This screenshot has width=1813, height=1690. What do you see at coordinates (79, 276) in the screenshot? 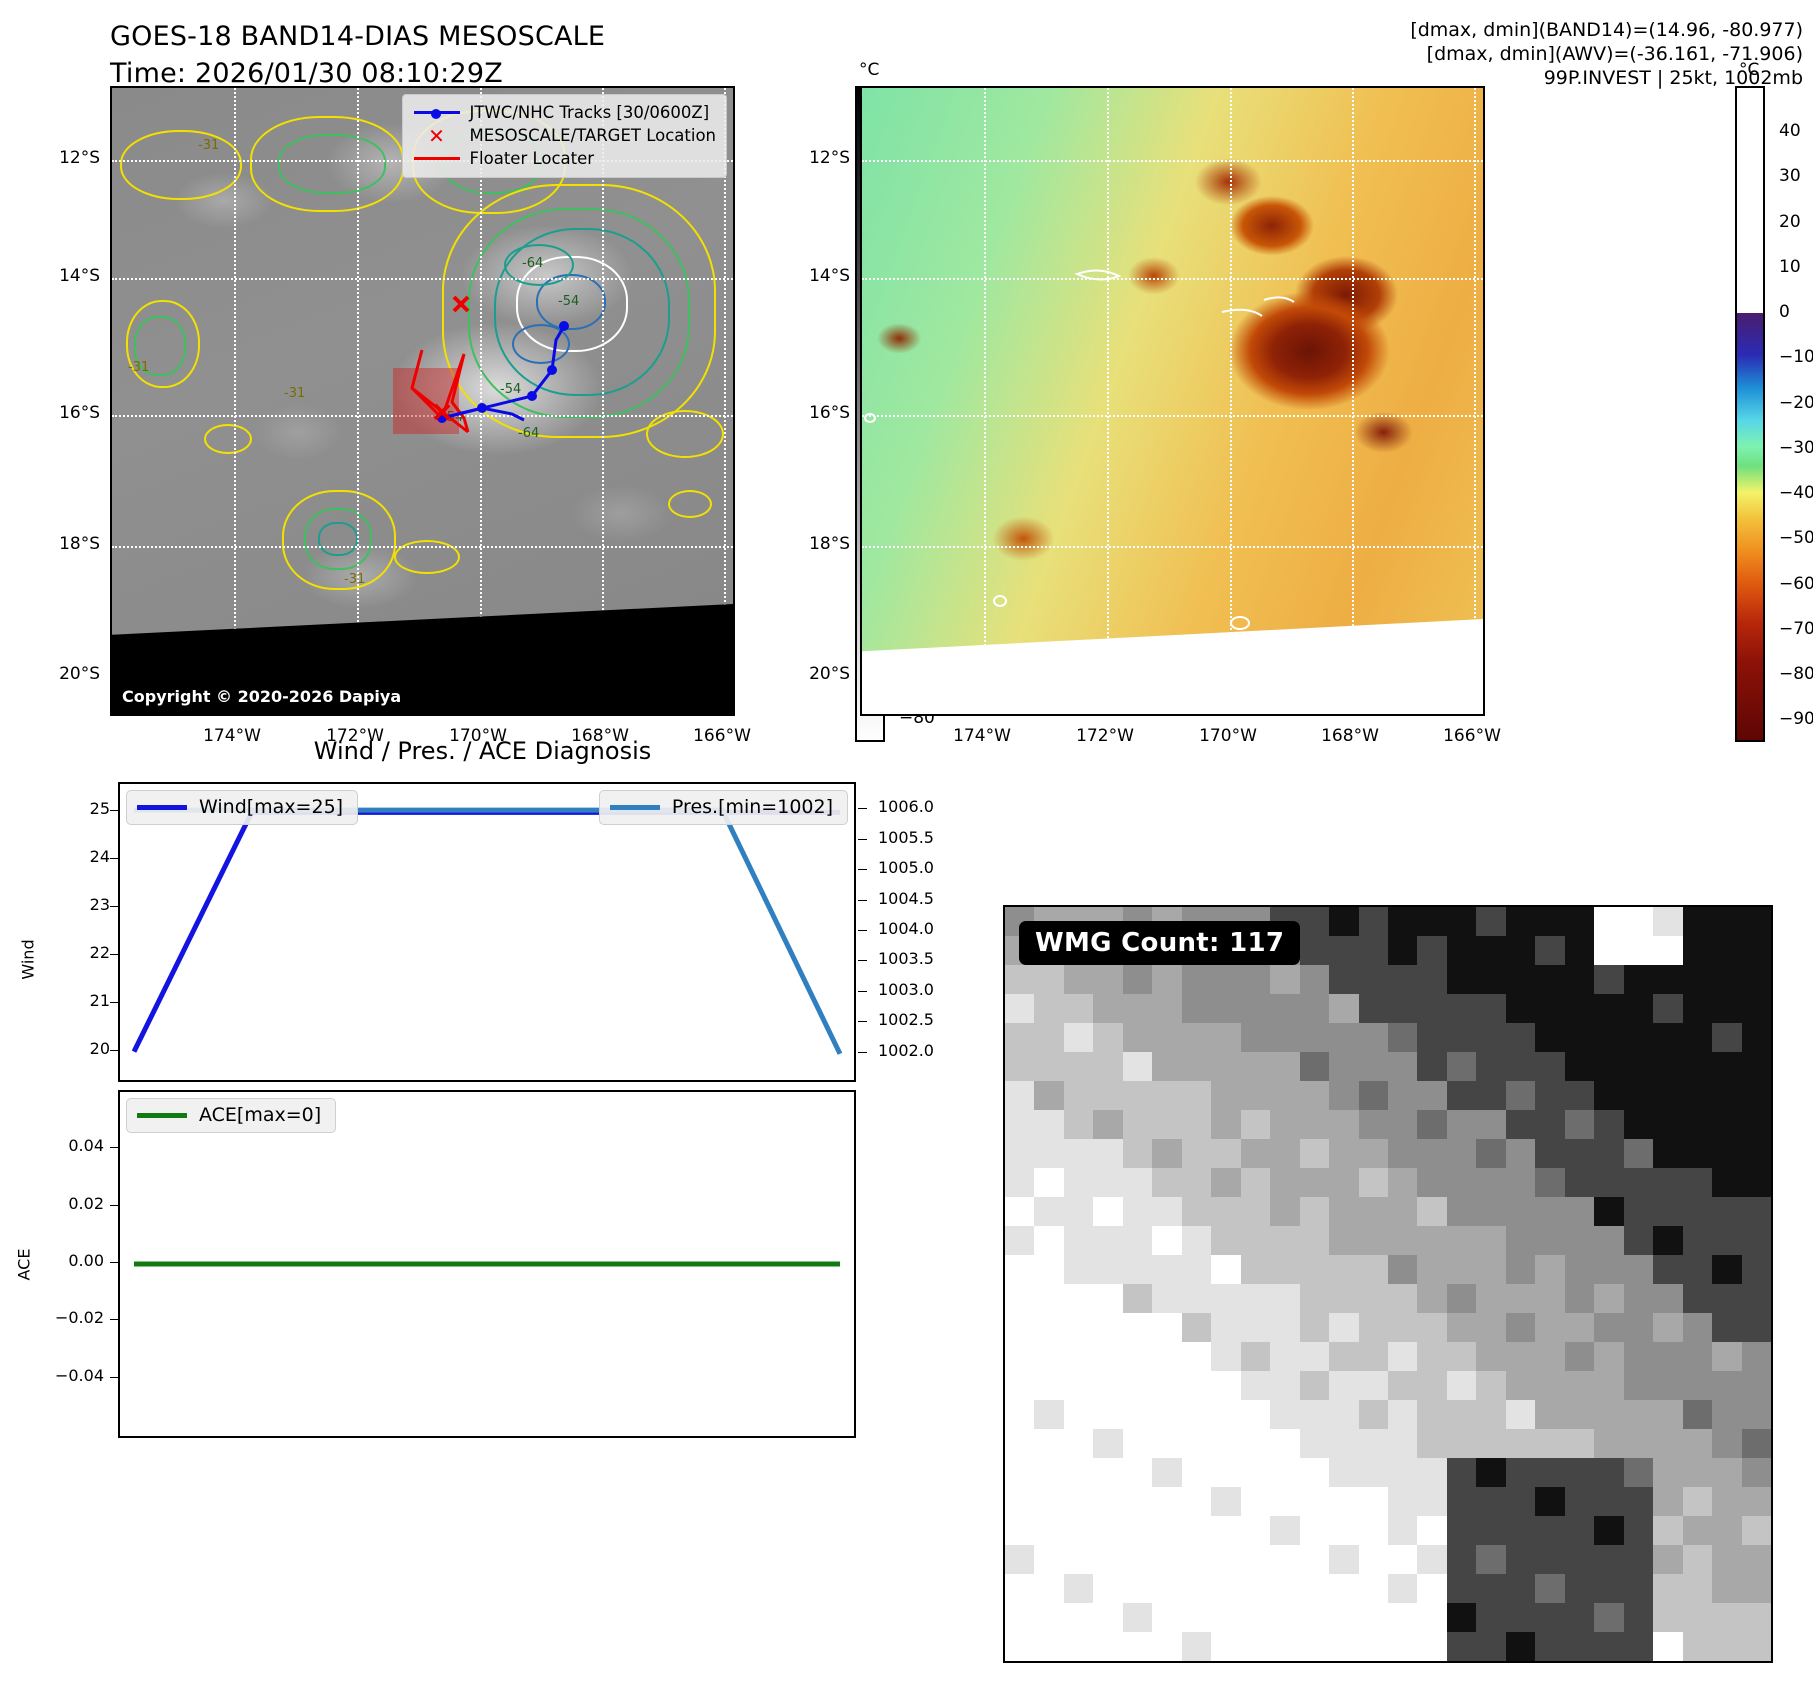
I see `ir-lat-tick: 14°S` at bounding box center [79, 276].